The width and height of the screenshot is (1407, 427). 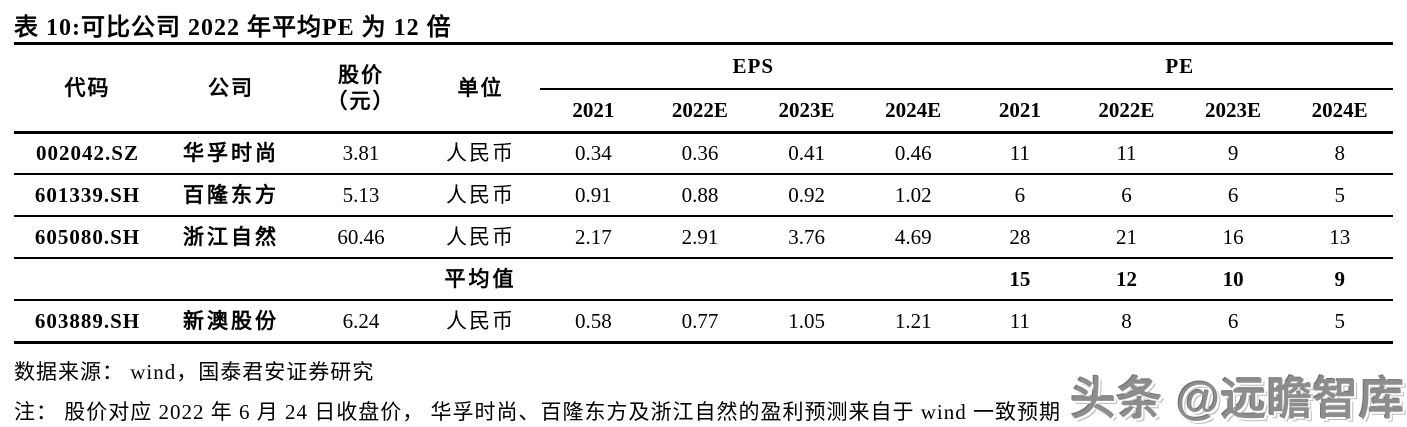 What do you see at coordinates (1233, 279) in the screenshot?
I see `avg-pe-2023e: 10` at bounding box center [1233, 279].